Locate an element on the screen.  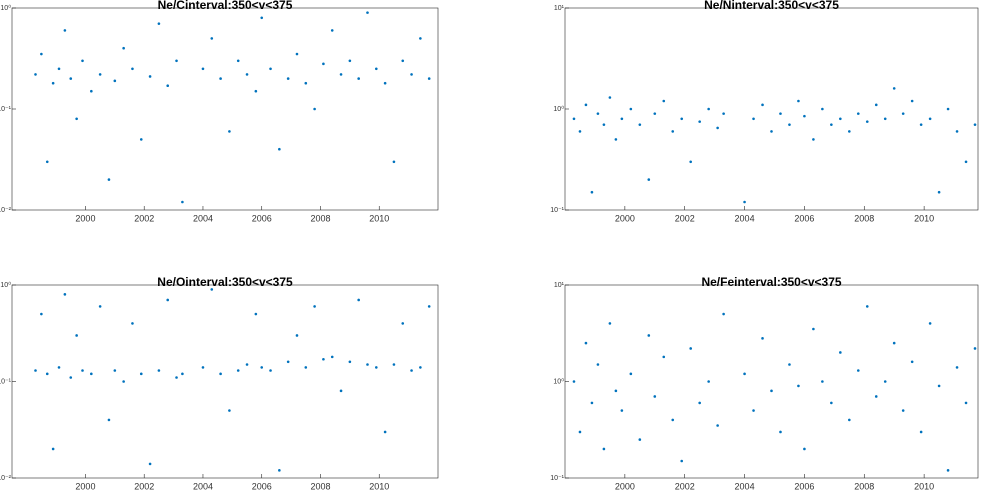
chart-title: Ne/Ninterval:350<v<375 is located at coordinates (771, 6).